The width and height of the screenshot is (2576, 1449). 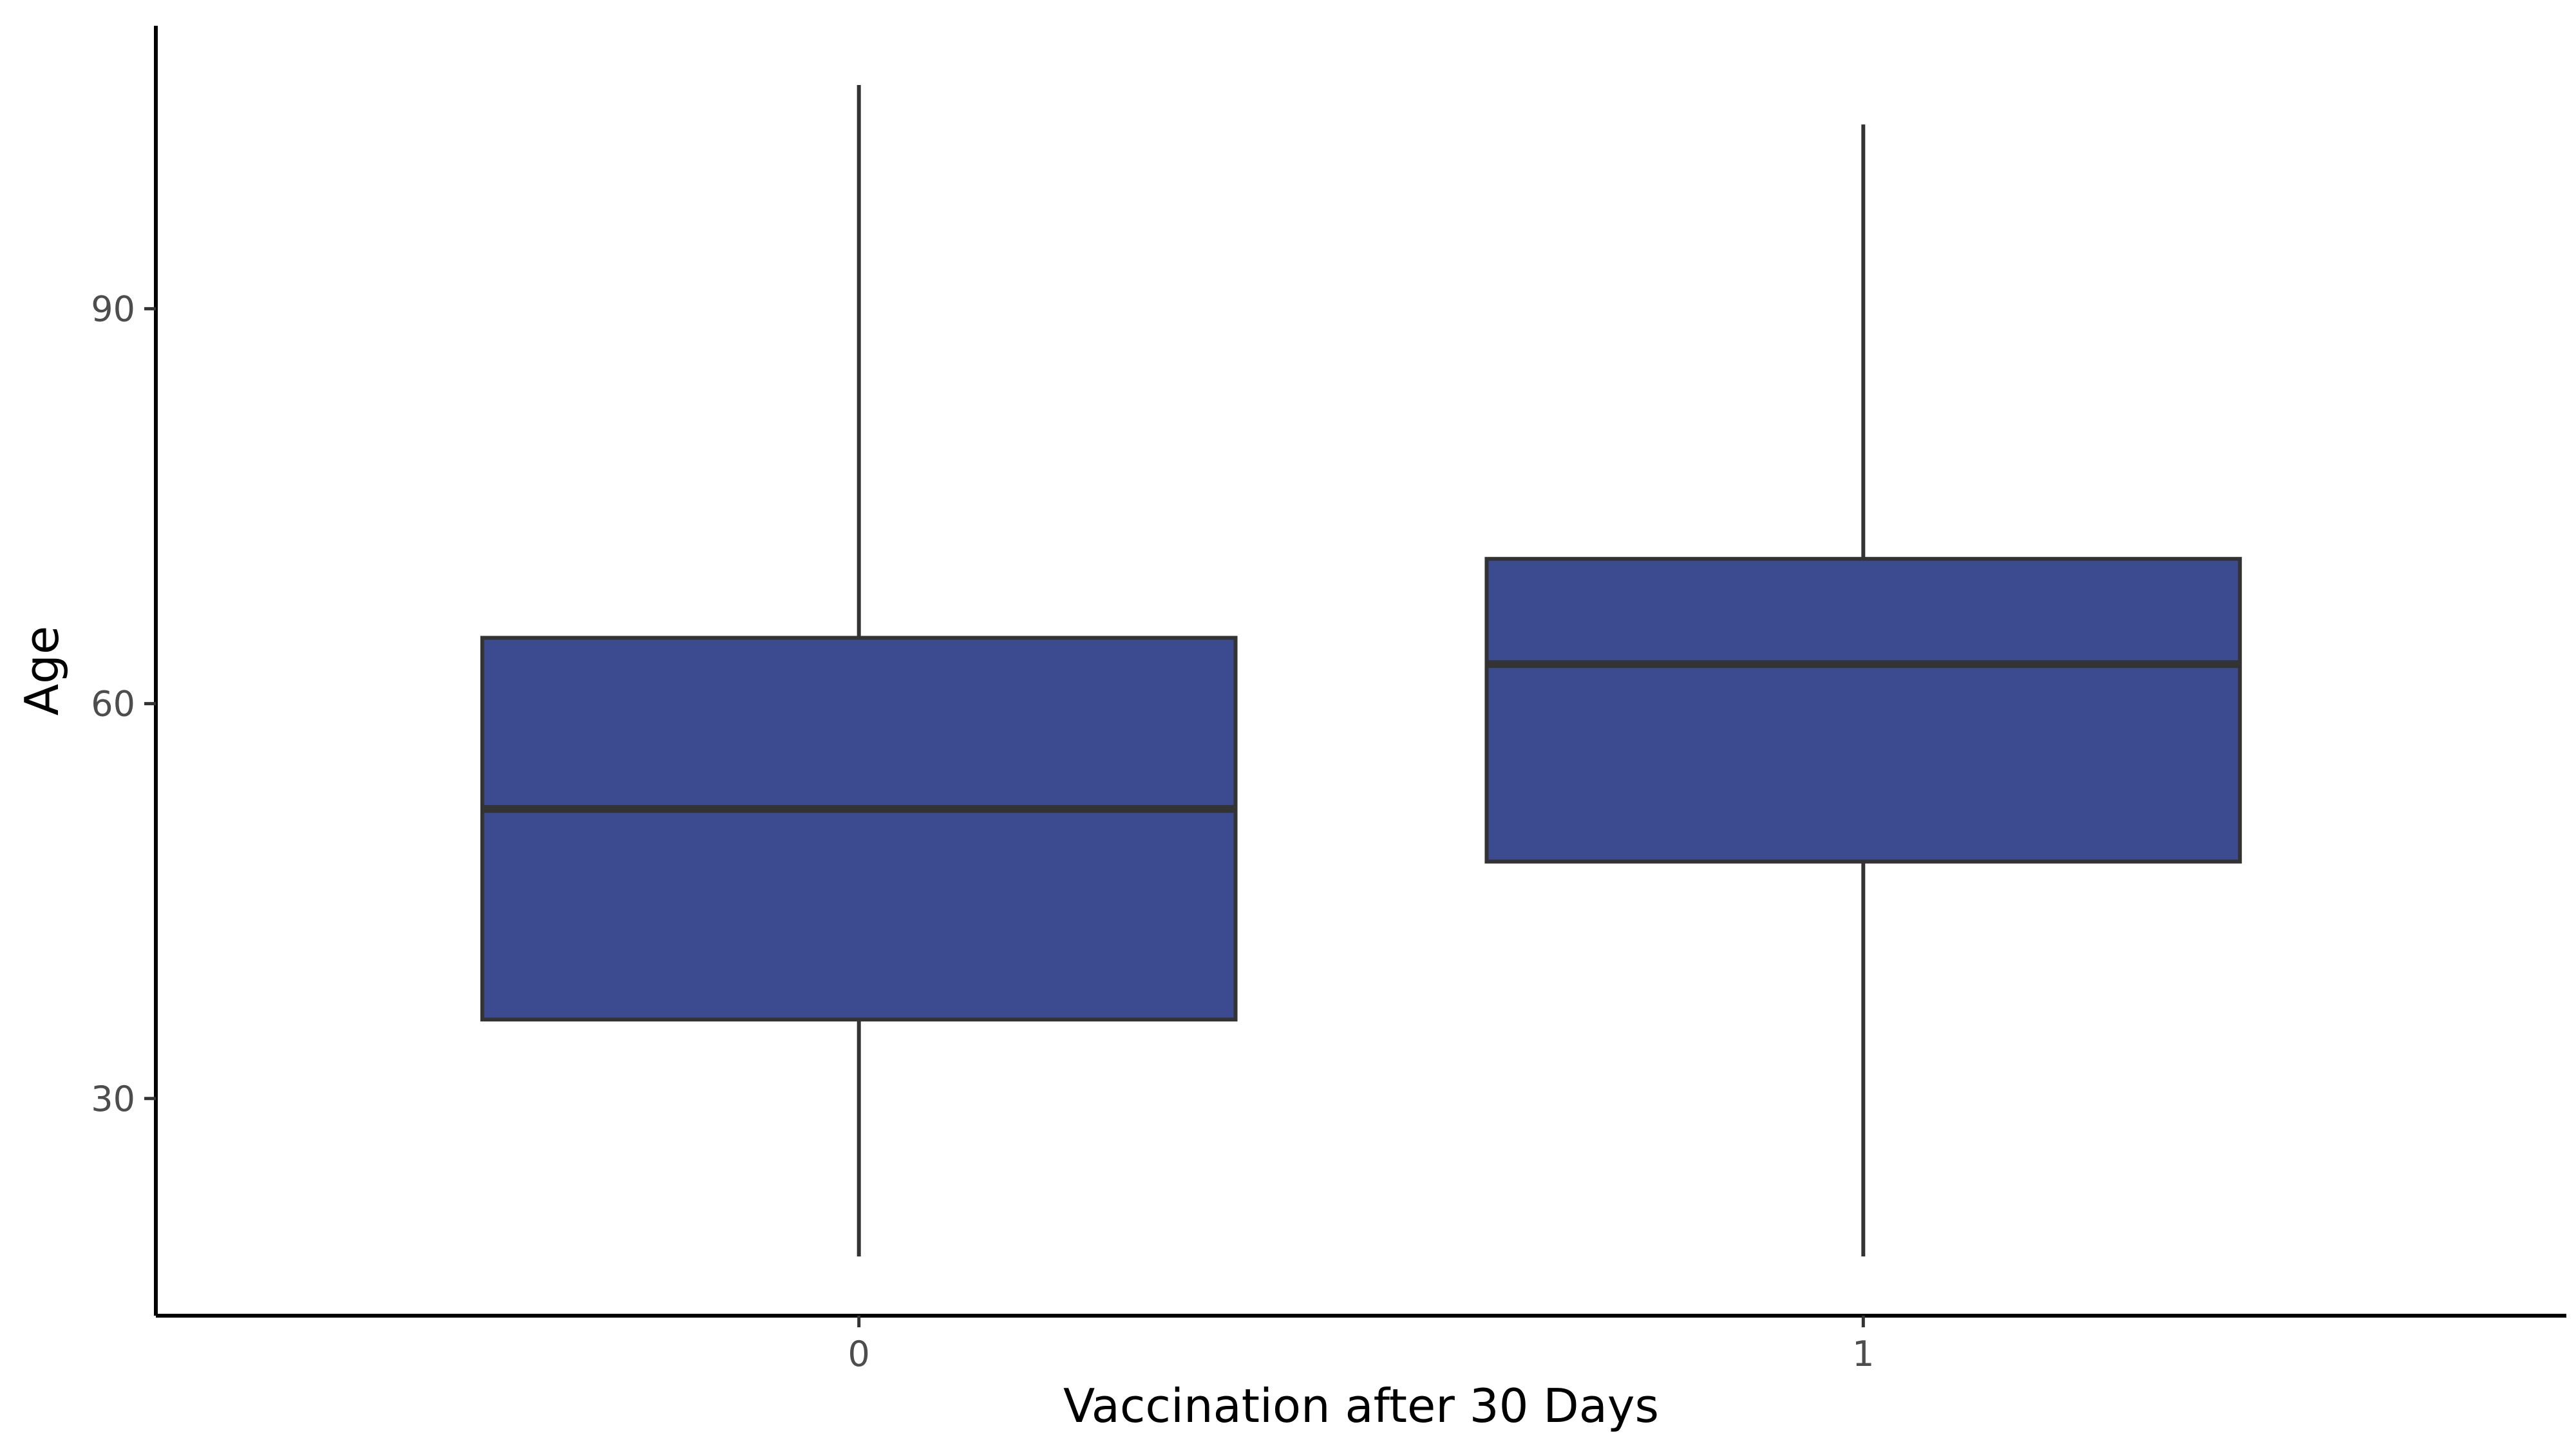 I want to click on y-ticks-group: 30 60 90, so click(x=124, y=704).